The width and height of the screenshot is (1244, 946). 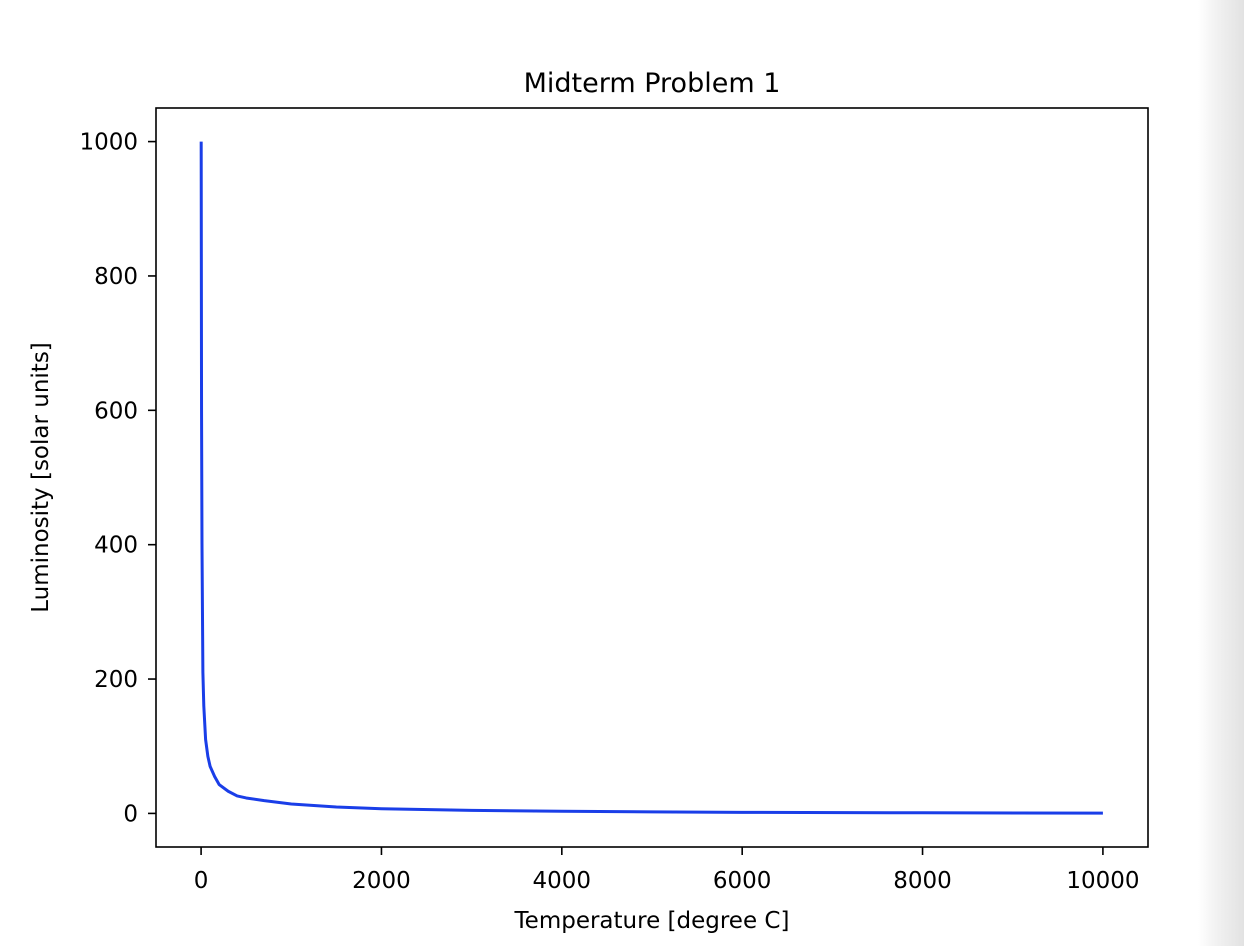 What do you see at coordinates (116, 546) in the screenshot?
I see `y-tick-label: 400` at bounding box center [116, 546].